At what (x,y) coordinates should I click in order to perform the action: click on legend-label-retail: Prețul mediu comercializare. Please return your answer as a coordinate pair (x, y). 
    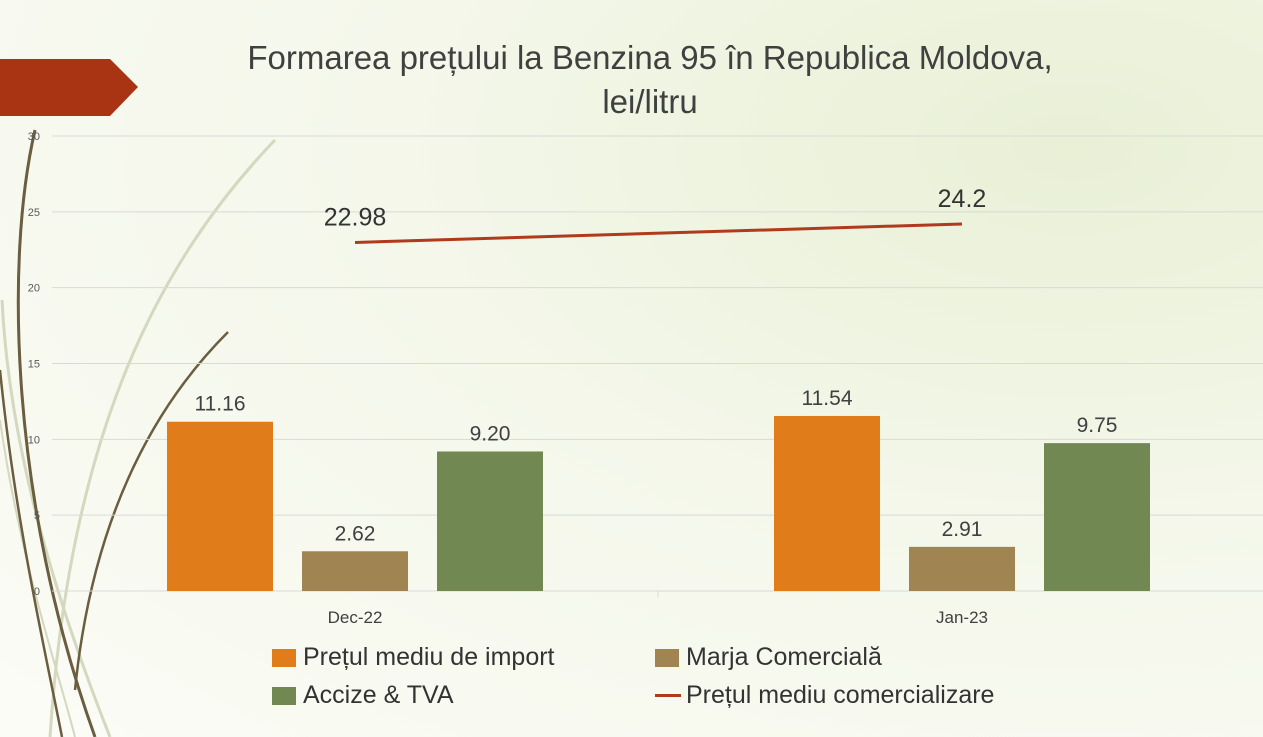
    Looking at the image, I should click on (840, 695).